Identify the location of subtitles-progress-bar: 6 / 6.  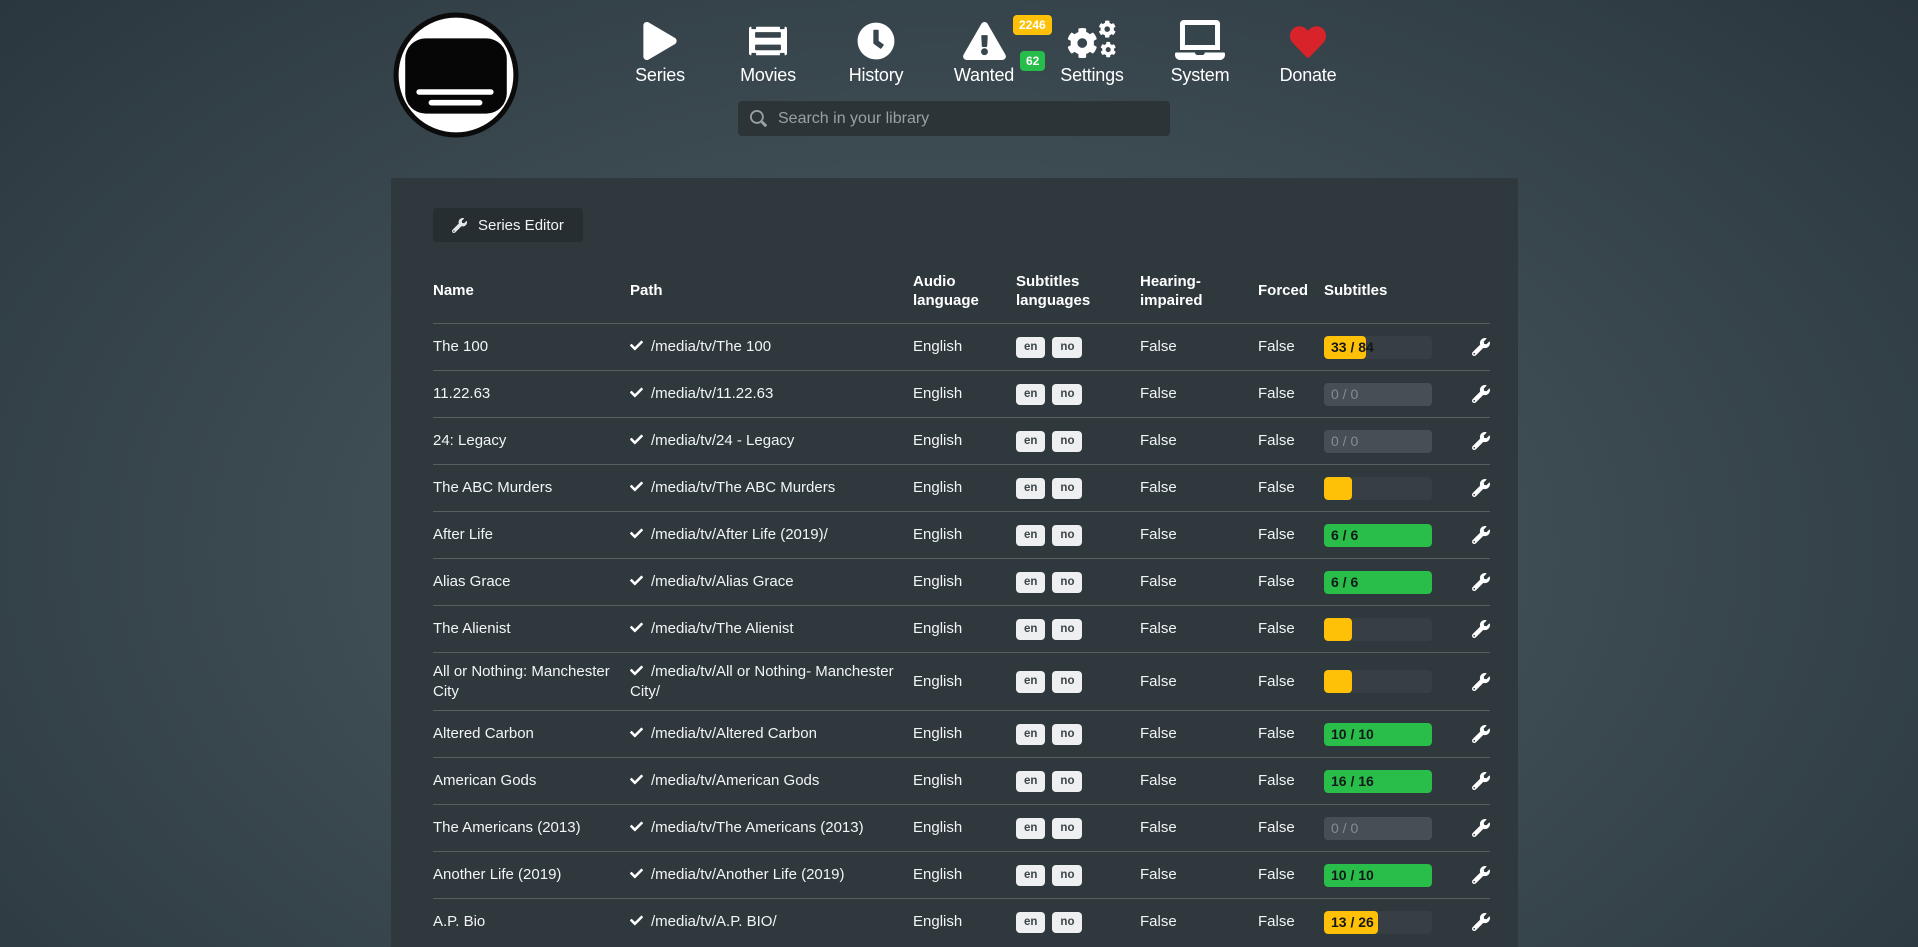
(1378, 582).